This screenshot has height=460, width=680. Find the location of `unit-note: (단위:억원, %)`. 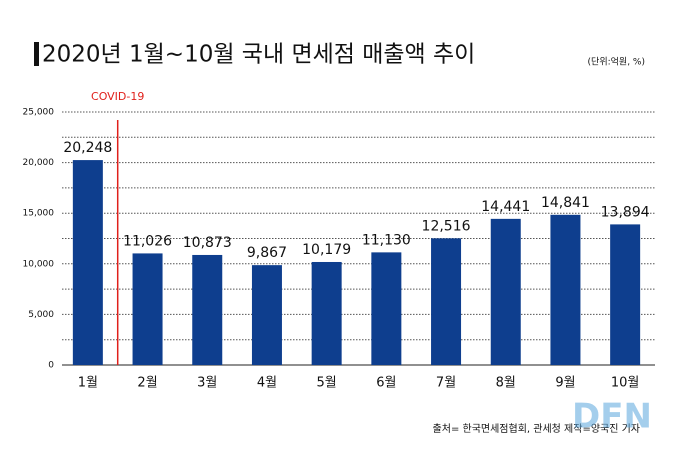

unit-note: (단위:억원, %) is located at coordinates (616, 62).